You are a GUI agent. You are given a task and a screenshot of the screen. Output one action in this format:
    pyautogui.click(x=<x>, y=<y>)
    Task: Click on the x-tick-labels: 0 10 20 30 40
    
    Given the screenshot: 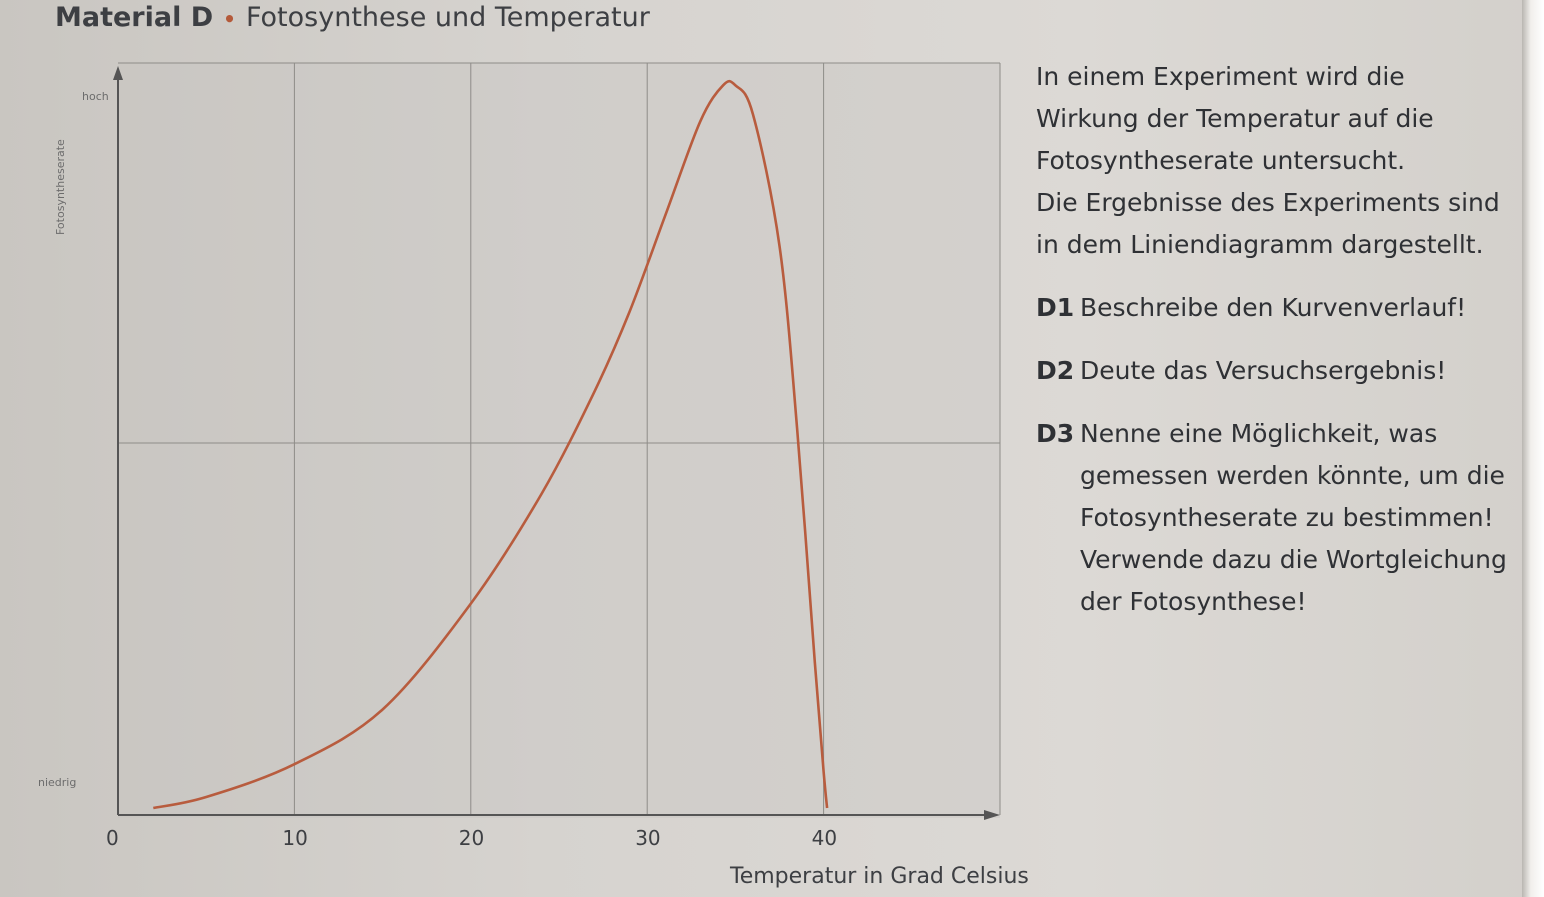 What is the action you would take?
    pyautogui.click(x=471, y=838)
    